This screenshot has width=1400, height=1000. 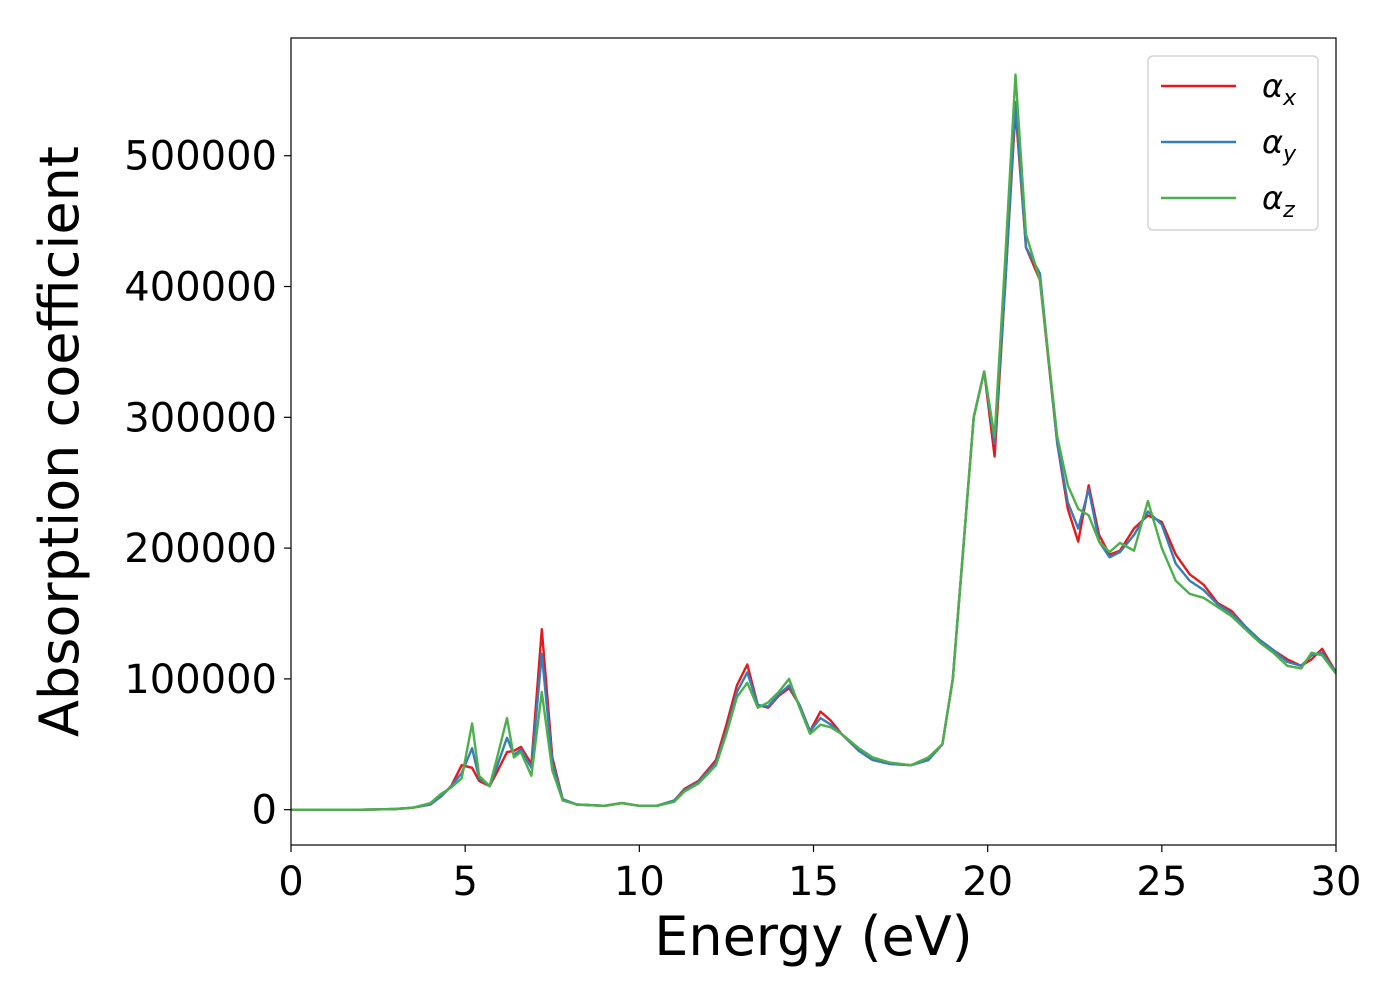 I want to click on x-axis: 0 5 10 15 20 25 30, so click(x=819, y=875).